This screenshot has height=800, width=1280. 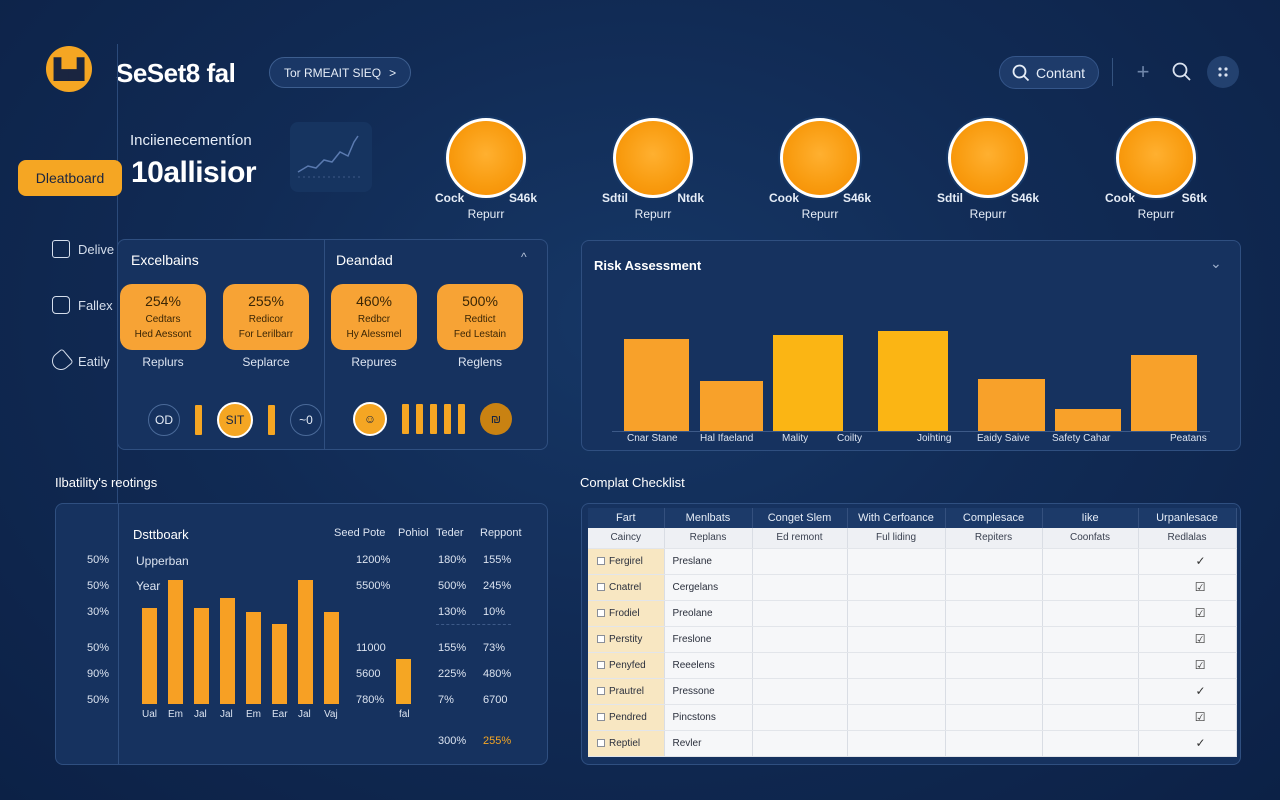 What do you see at coordinates (912, 587) in the screenshot?
I see `table-row: Cnatrel Cergelans ☑` at bounding box center [912, 587].